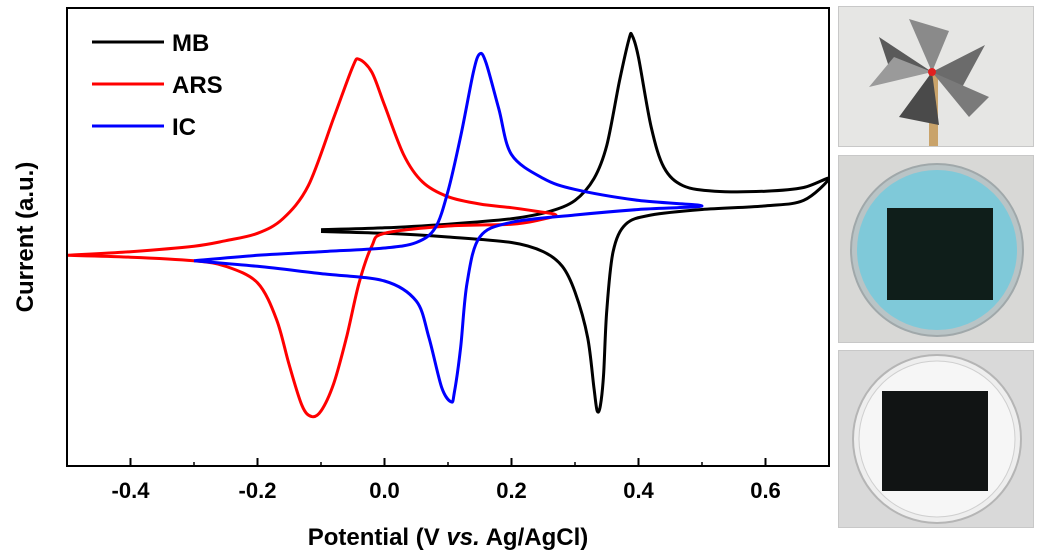 The image size is (1042, 559). I want to click on legend-label-ic: IC, so click(184, 127).